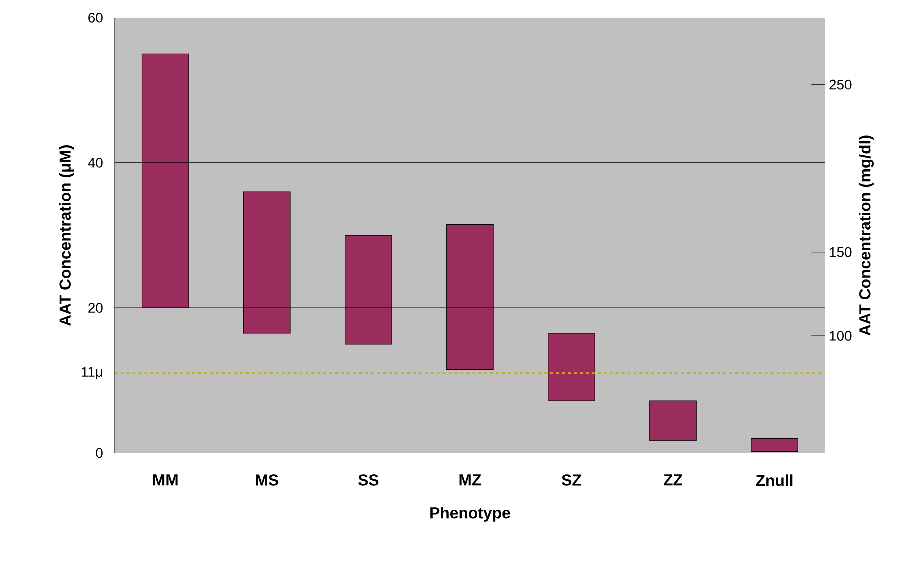 The image size is (912, 568). Describe the element at coordinates (95, 163) in the screenshot. I see `y-tick-label: 40` at that location.